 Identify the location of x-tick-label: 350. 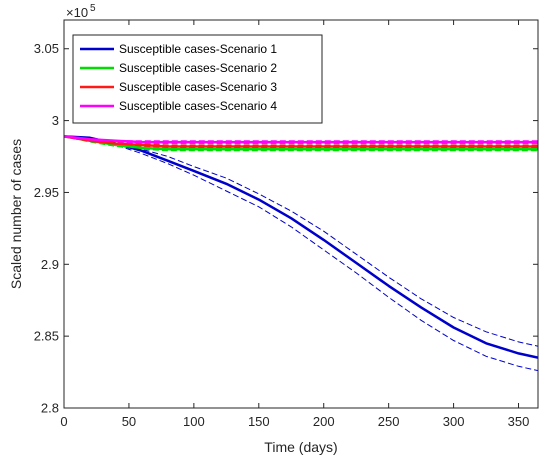
(519, 421).